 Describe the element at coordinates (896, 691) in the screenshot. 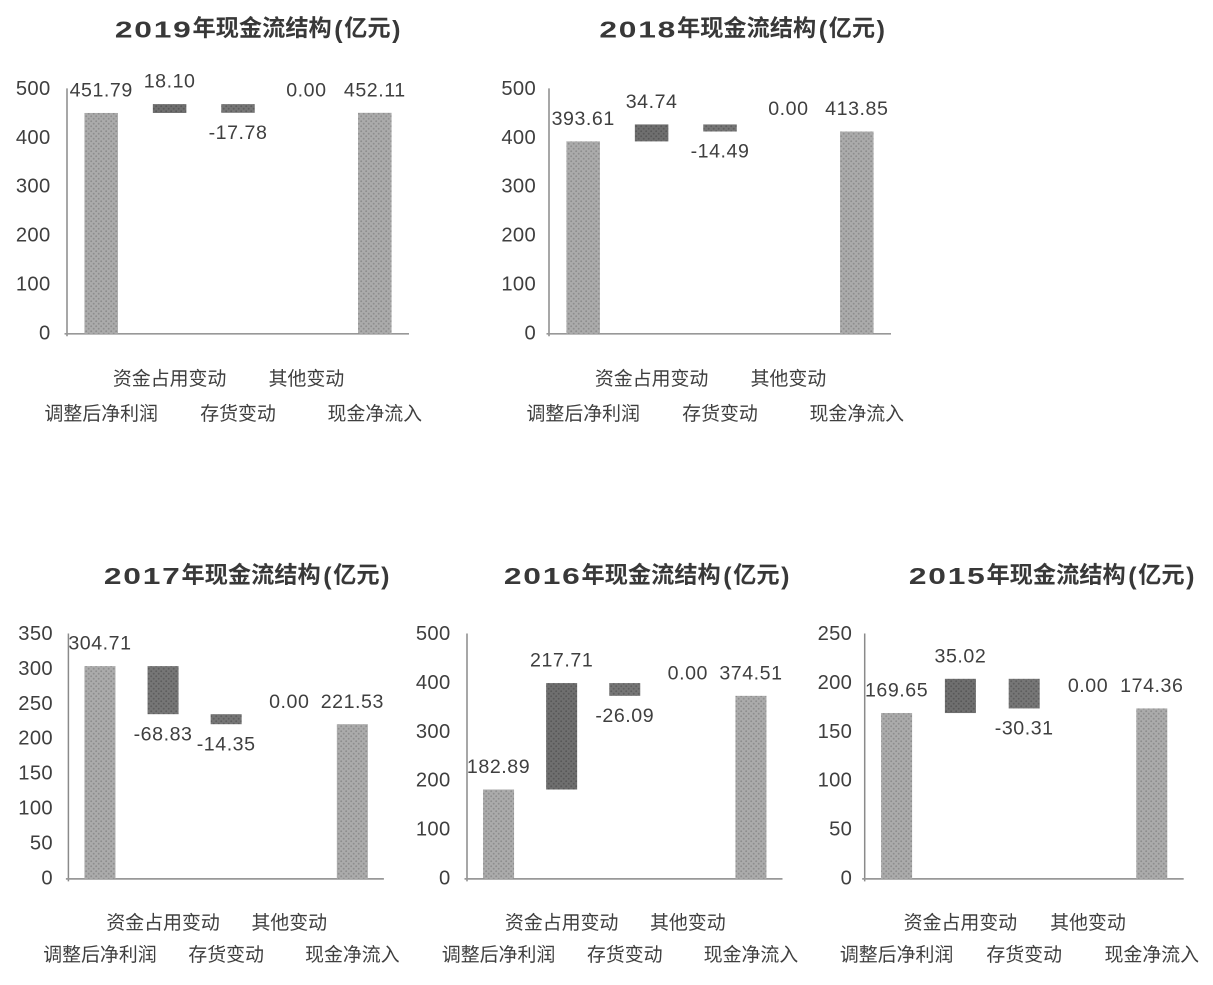

I see `svg-text: 169.65` at that location.